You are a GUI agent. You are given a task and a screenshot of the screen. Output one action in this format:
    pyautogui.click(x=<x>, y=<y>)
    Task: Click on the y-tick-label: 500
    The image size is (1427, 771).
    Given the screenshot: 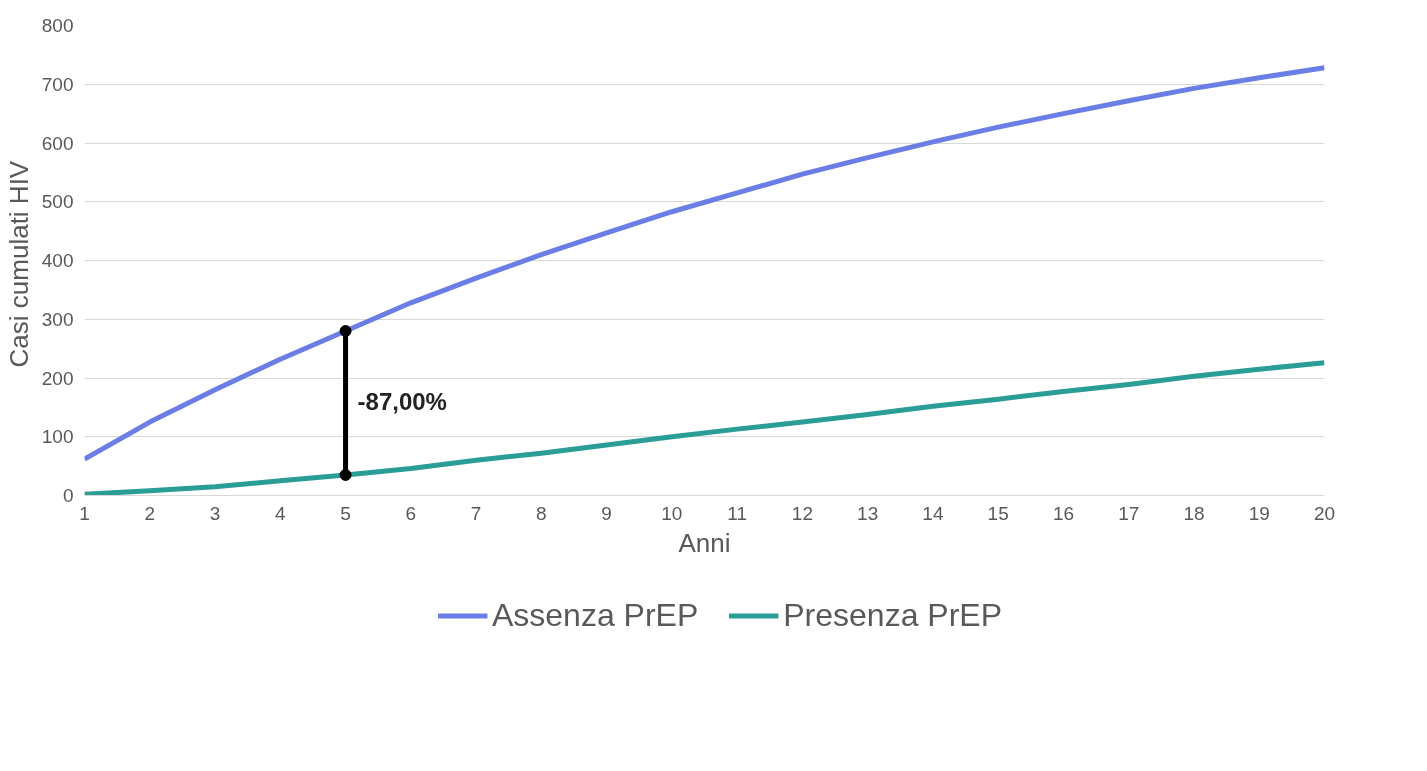 What is the action you would take?
    pyautogui.click(x=57, y=202)
    